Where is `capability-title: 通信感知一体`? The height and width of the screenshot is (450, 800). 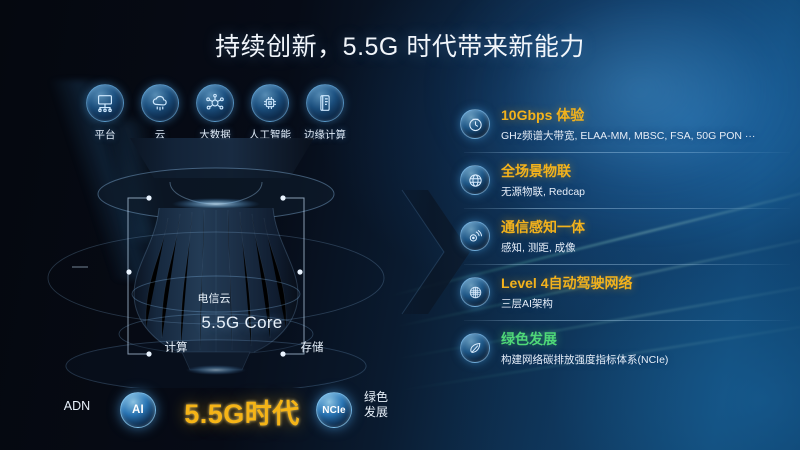 capability-title: 通信感知一体 is located at coordinates (543, 227).